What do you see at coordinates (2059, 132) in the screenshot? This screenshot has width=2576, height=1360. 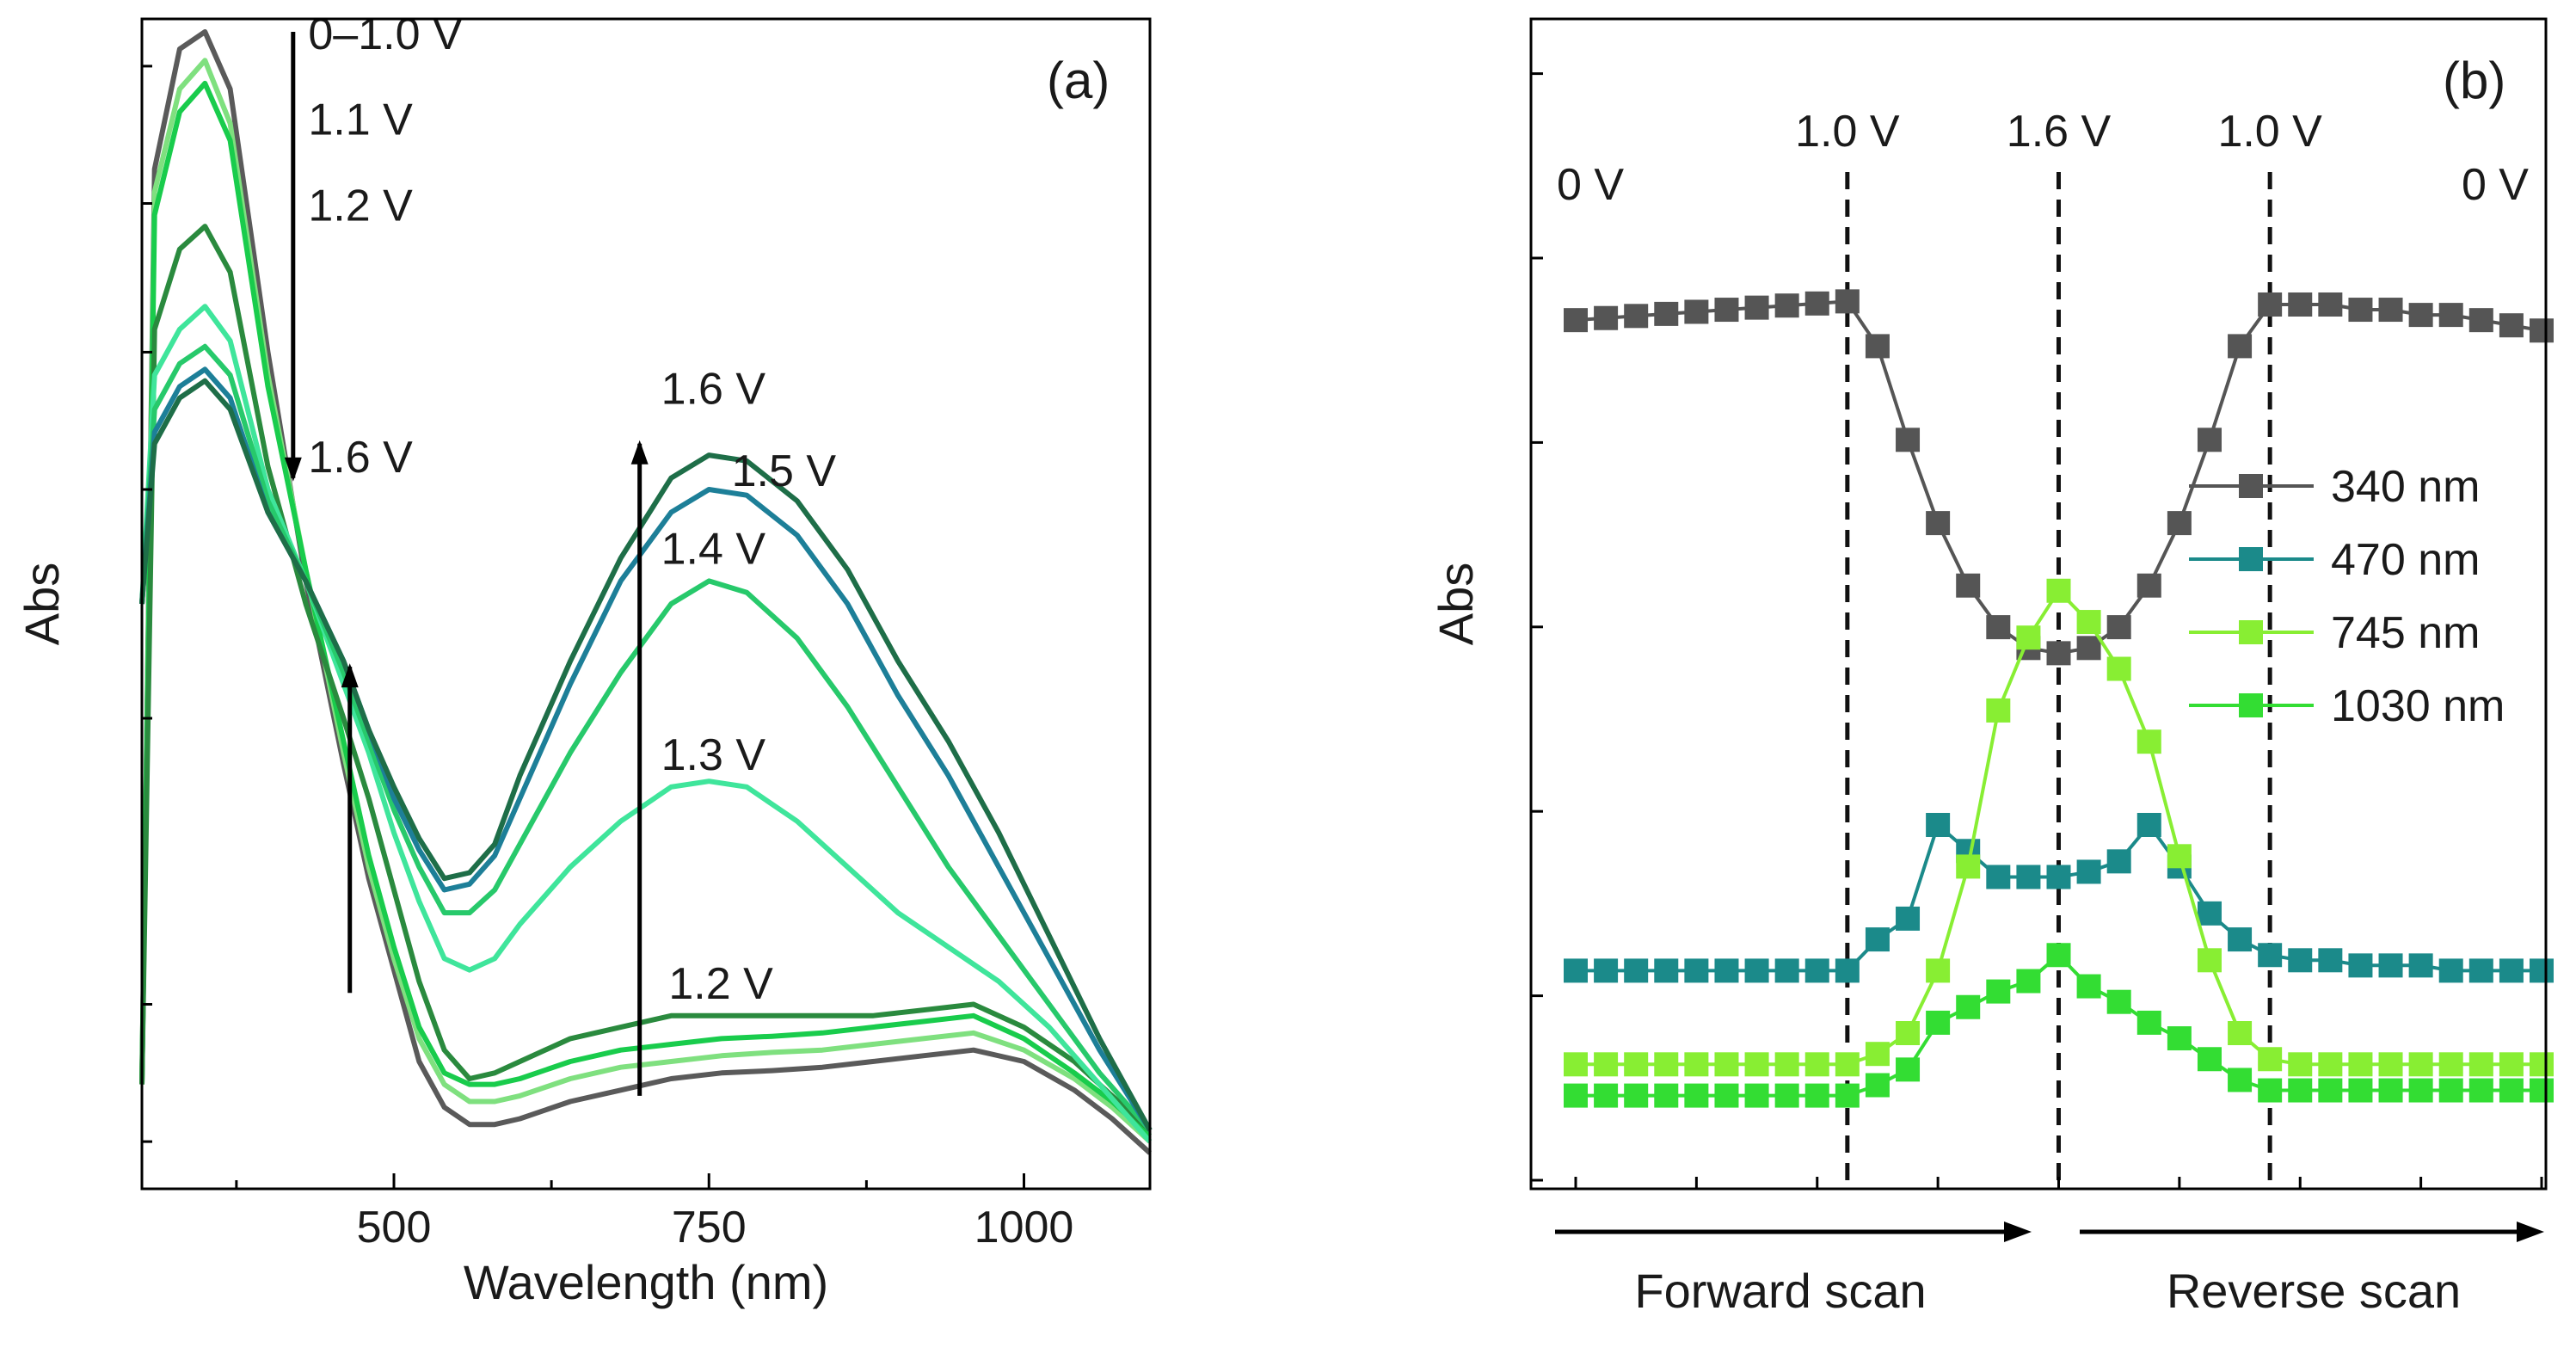 I see `panel-b-voltage-label: 1.6 V` at bounding box center [2059, 132].